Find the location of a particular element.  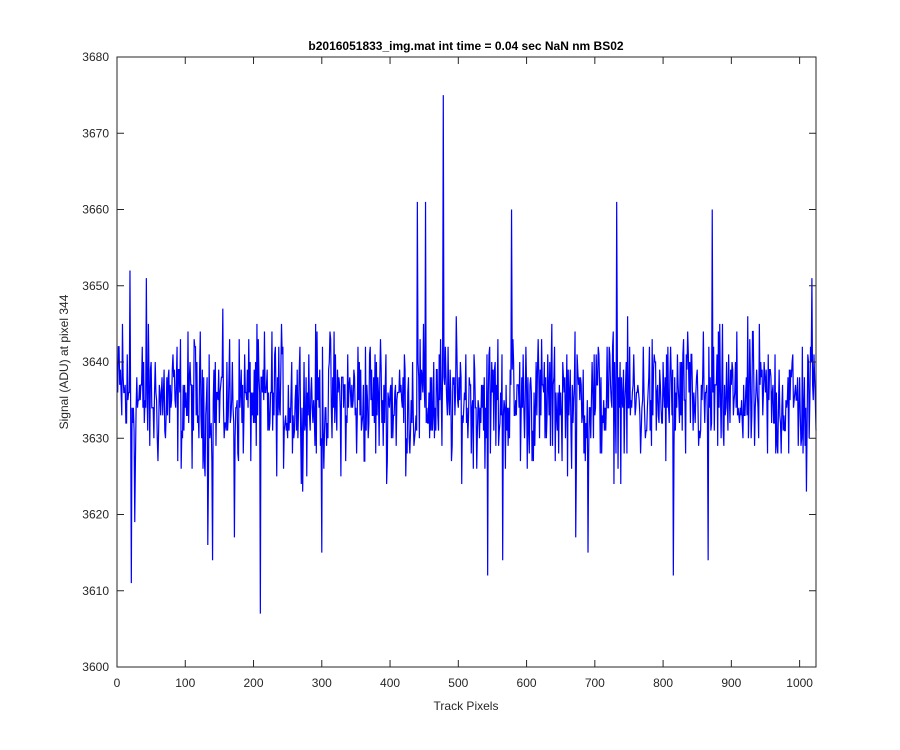

y-tick-label: 3670 is located at coordinates (95, 133).